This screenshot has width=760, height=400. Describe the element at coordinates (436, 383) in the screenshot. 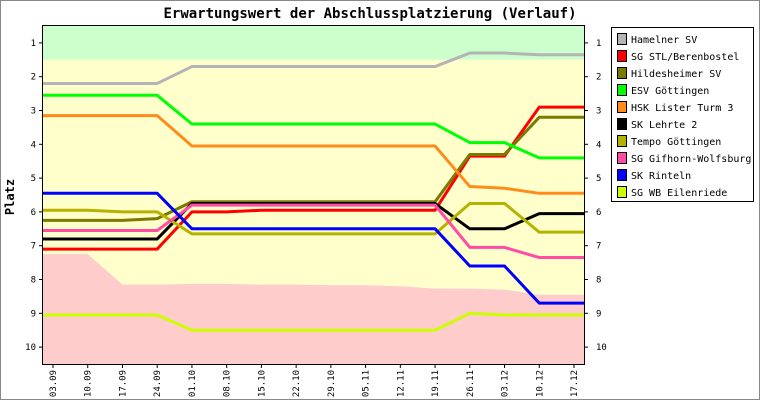

I see `x-tick-label: 19.11` at that location.